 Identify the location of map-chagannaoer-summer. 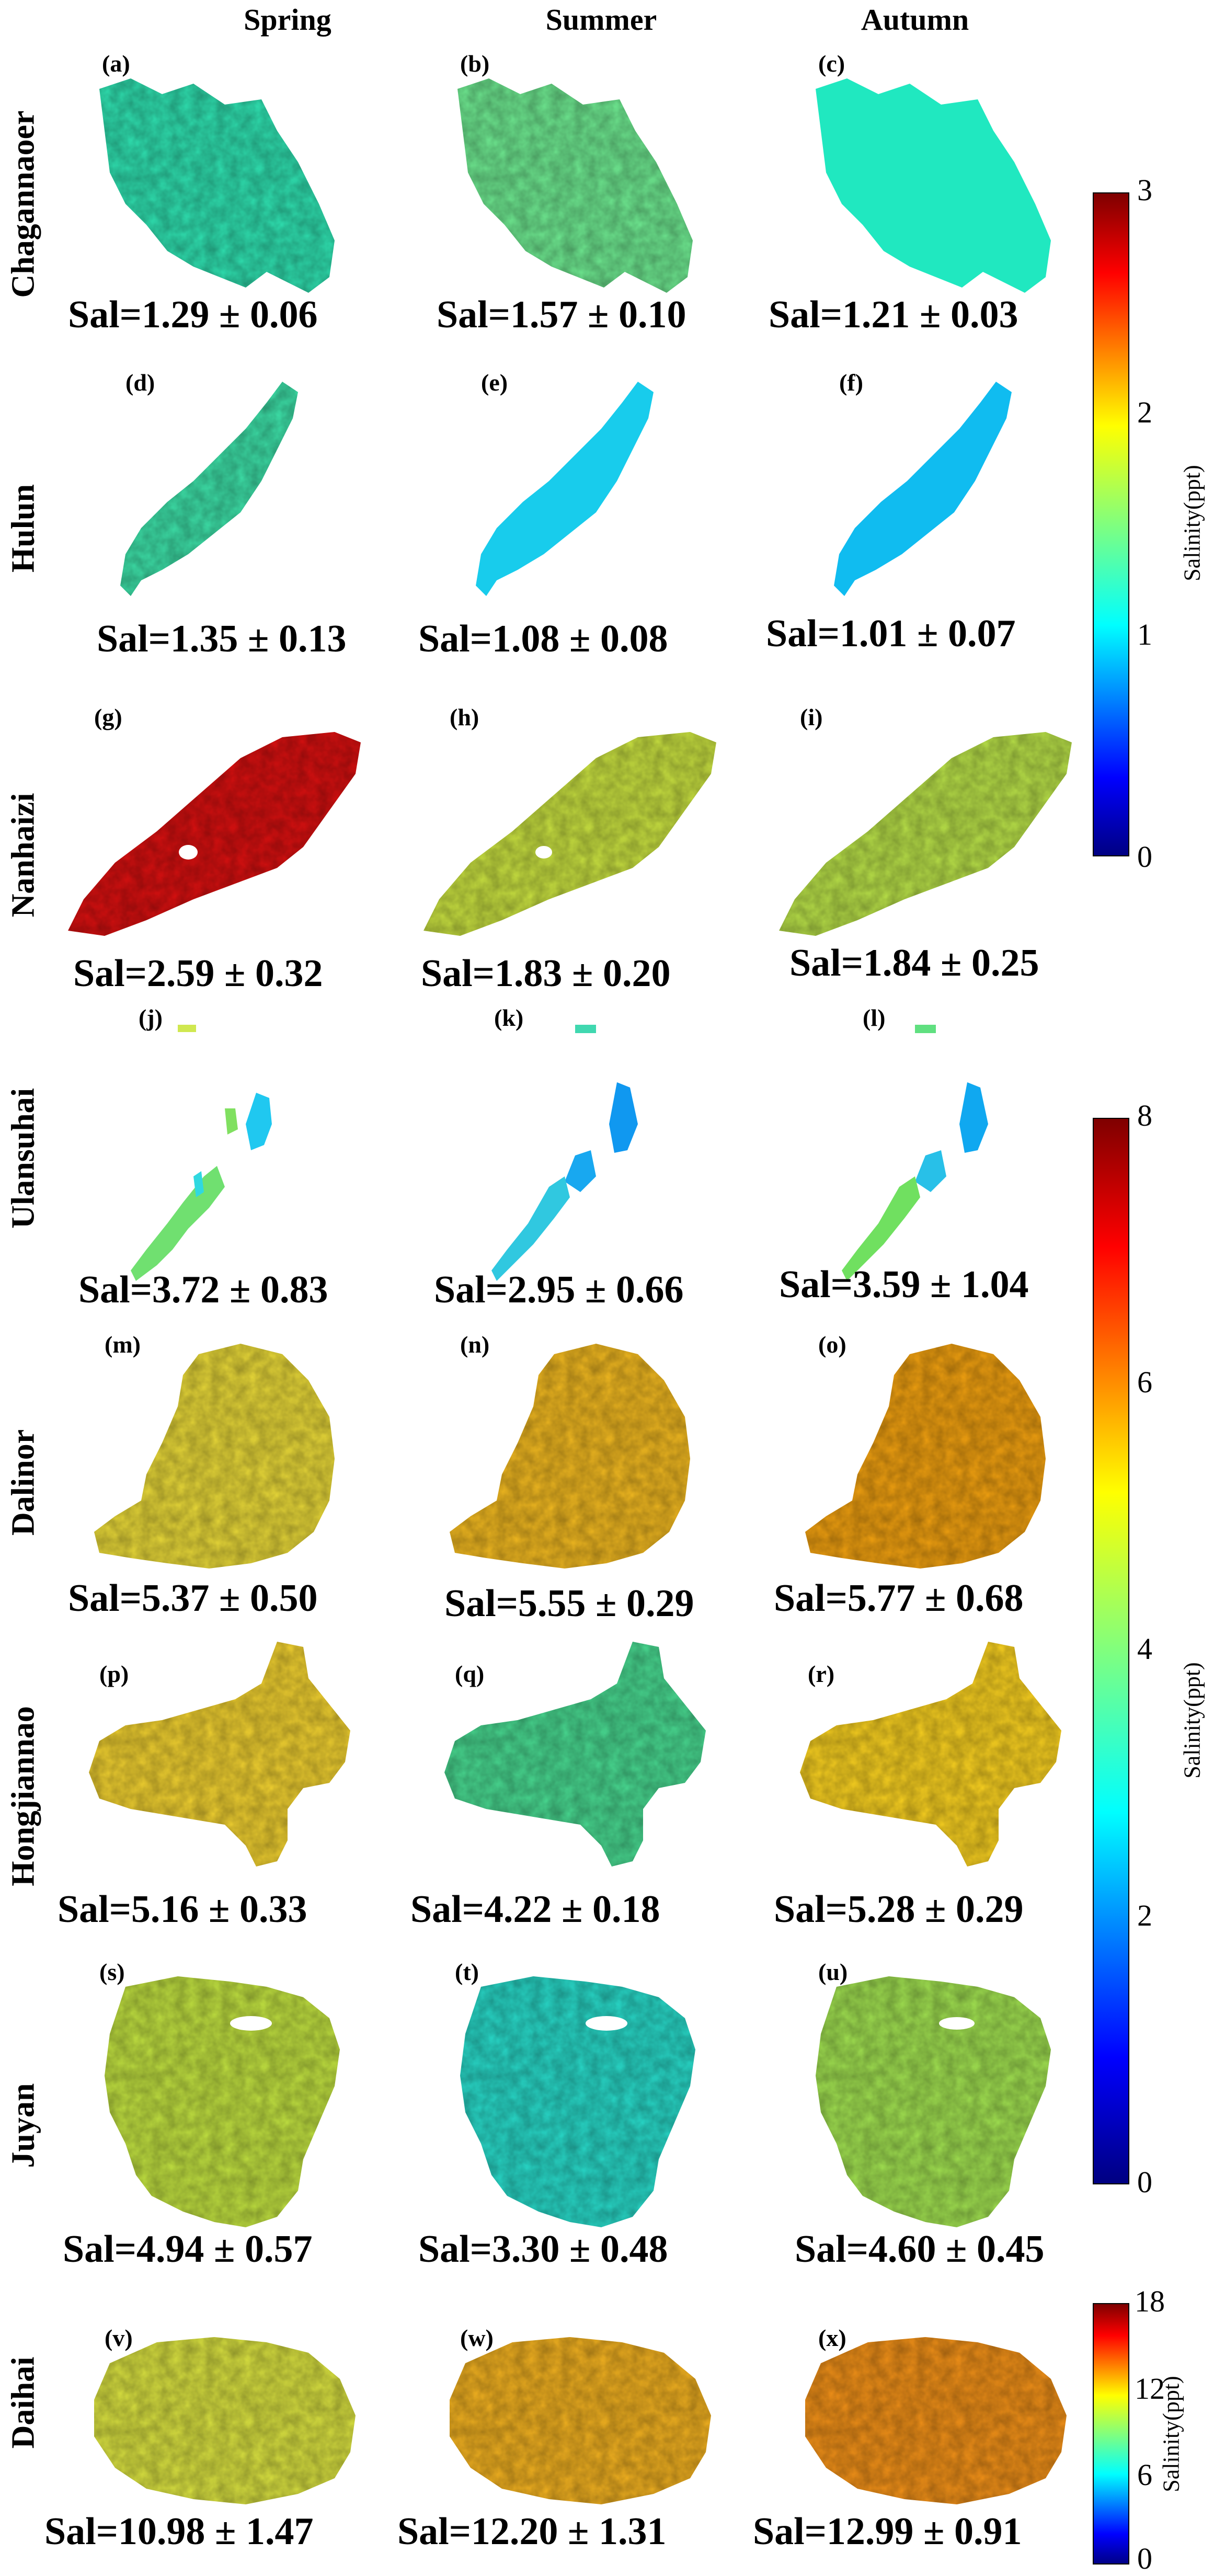
(575, 185).